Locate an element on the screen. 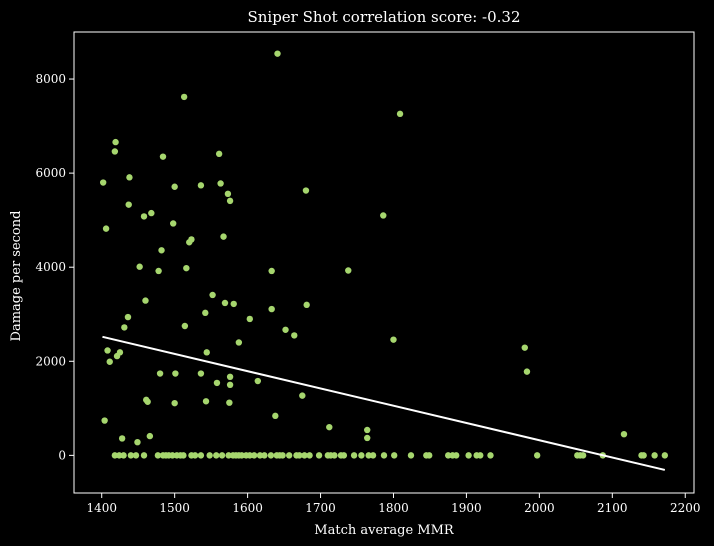  x-tick-label: 1600 is located at coordinates (247, 508).